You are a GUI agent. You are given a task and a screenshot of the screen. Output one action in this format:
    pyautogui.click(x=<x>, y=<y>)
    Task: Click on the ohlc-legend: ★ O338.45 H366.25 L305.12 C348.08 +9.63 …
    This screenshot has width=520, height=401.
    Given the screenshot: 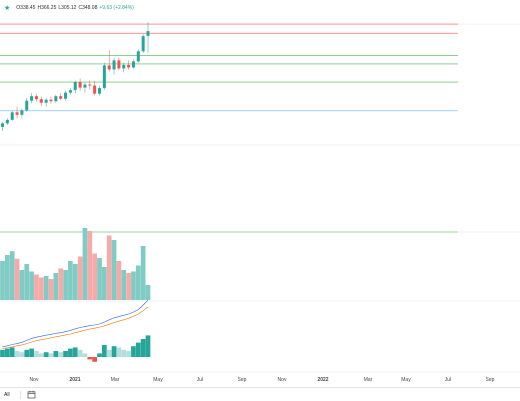 What is the action you would take?
    pyautogui.click(x=69, y=8)
    